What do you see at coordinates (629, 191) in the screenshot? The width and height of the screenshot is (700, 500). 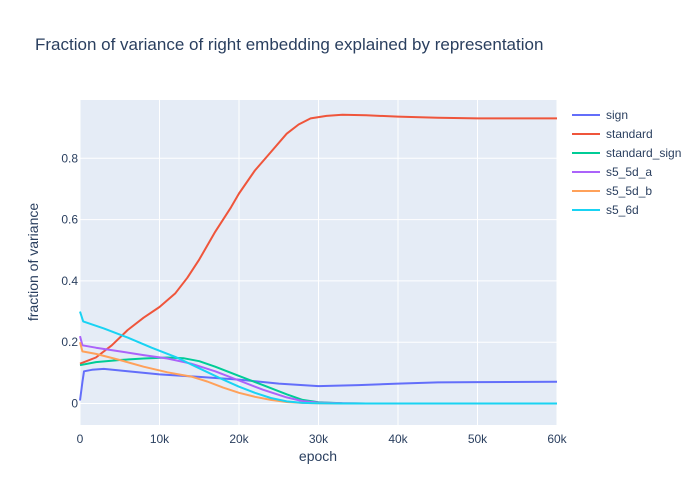 I see `legend-label: s5_5d_b` at bounding box center [629, 191].